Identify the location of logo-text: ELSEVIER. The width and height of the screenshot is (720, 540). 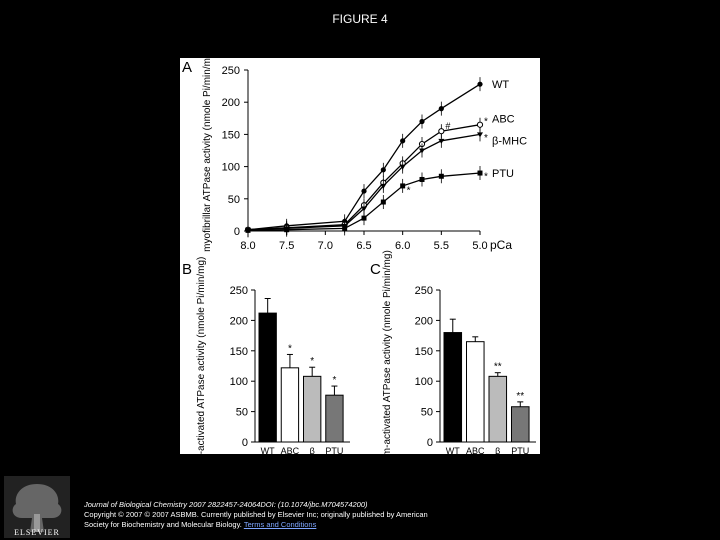
(37, 532).